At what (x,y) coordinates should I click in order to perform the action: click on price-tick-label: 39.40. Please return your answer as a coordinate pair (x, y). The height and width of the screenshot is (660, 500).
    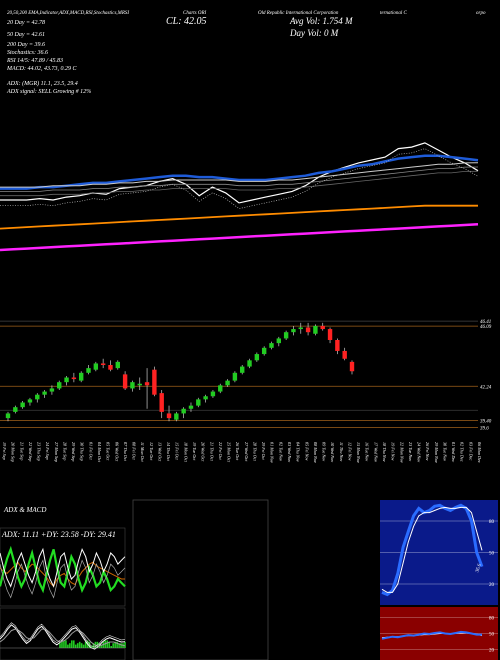
    Looking at the image, I should click on (486, 422).